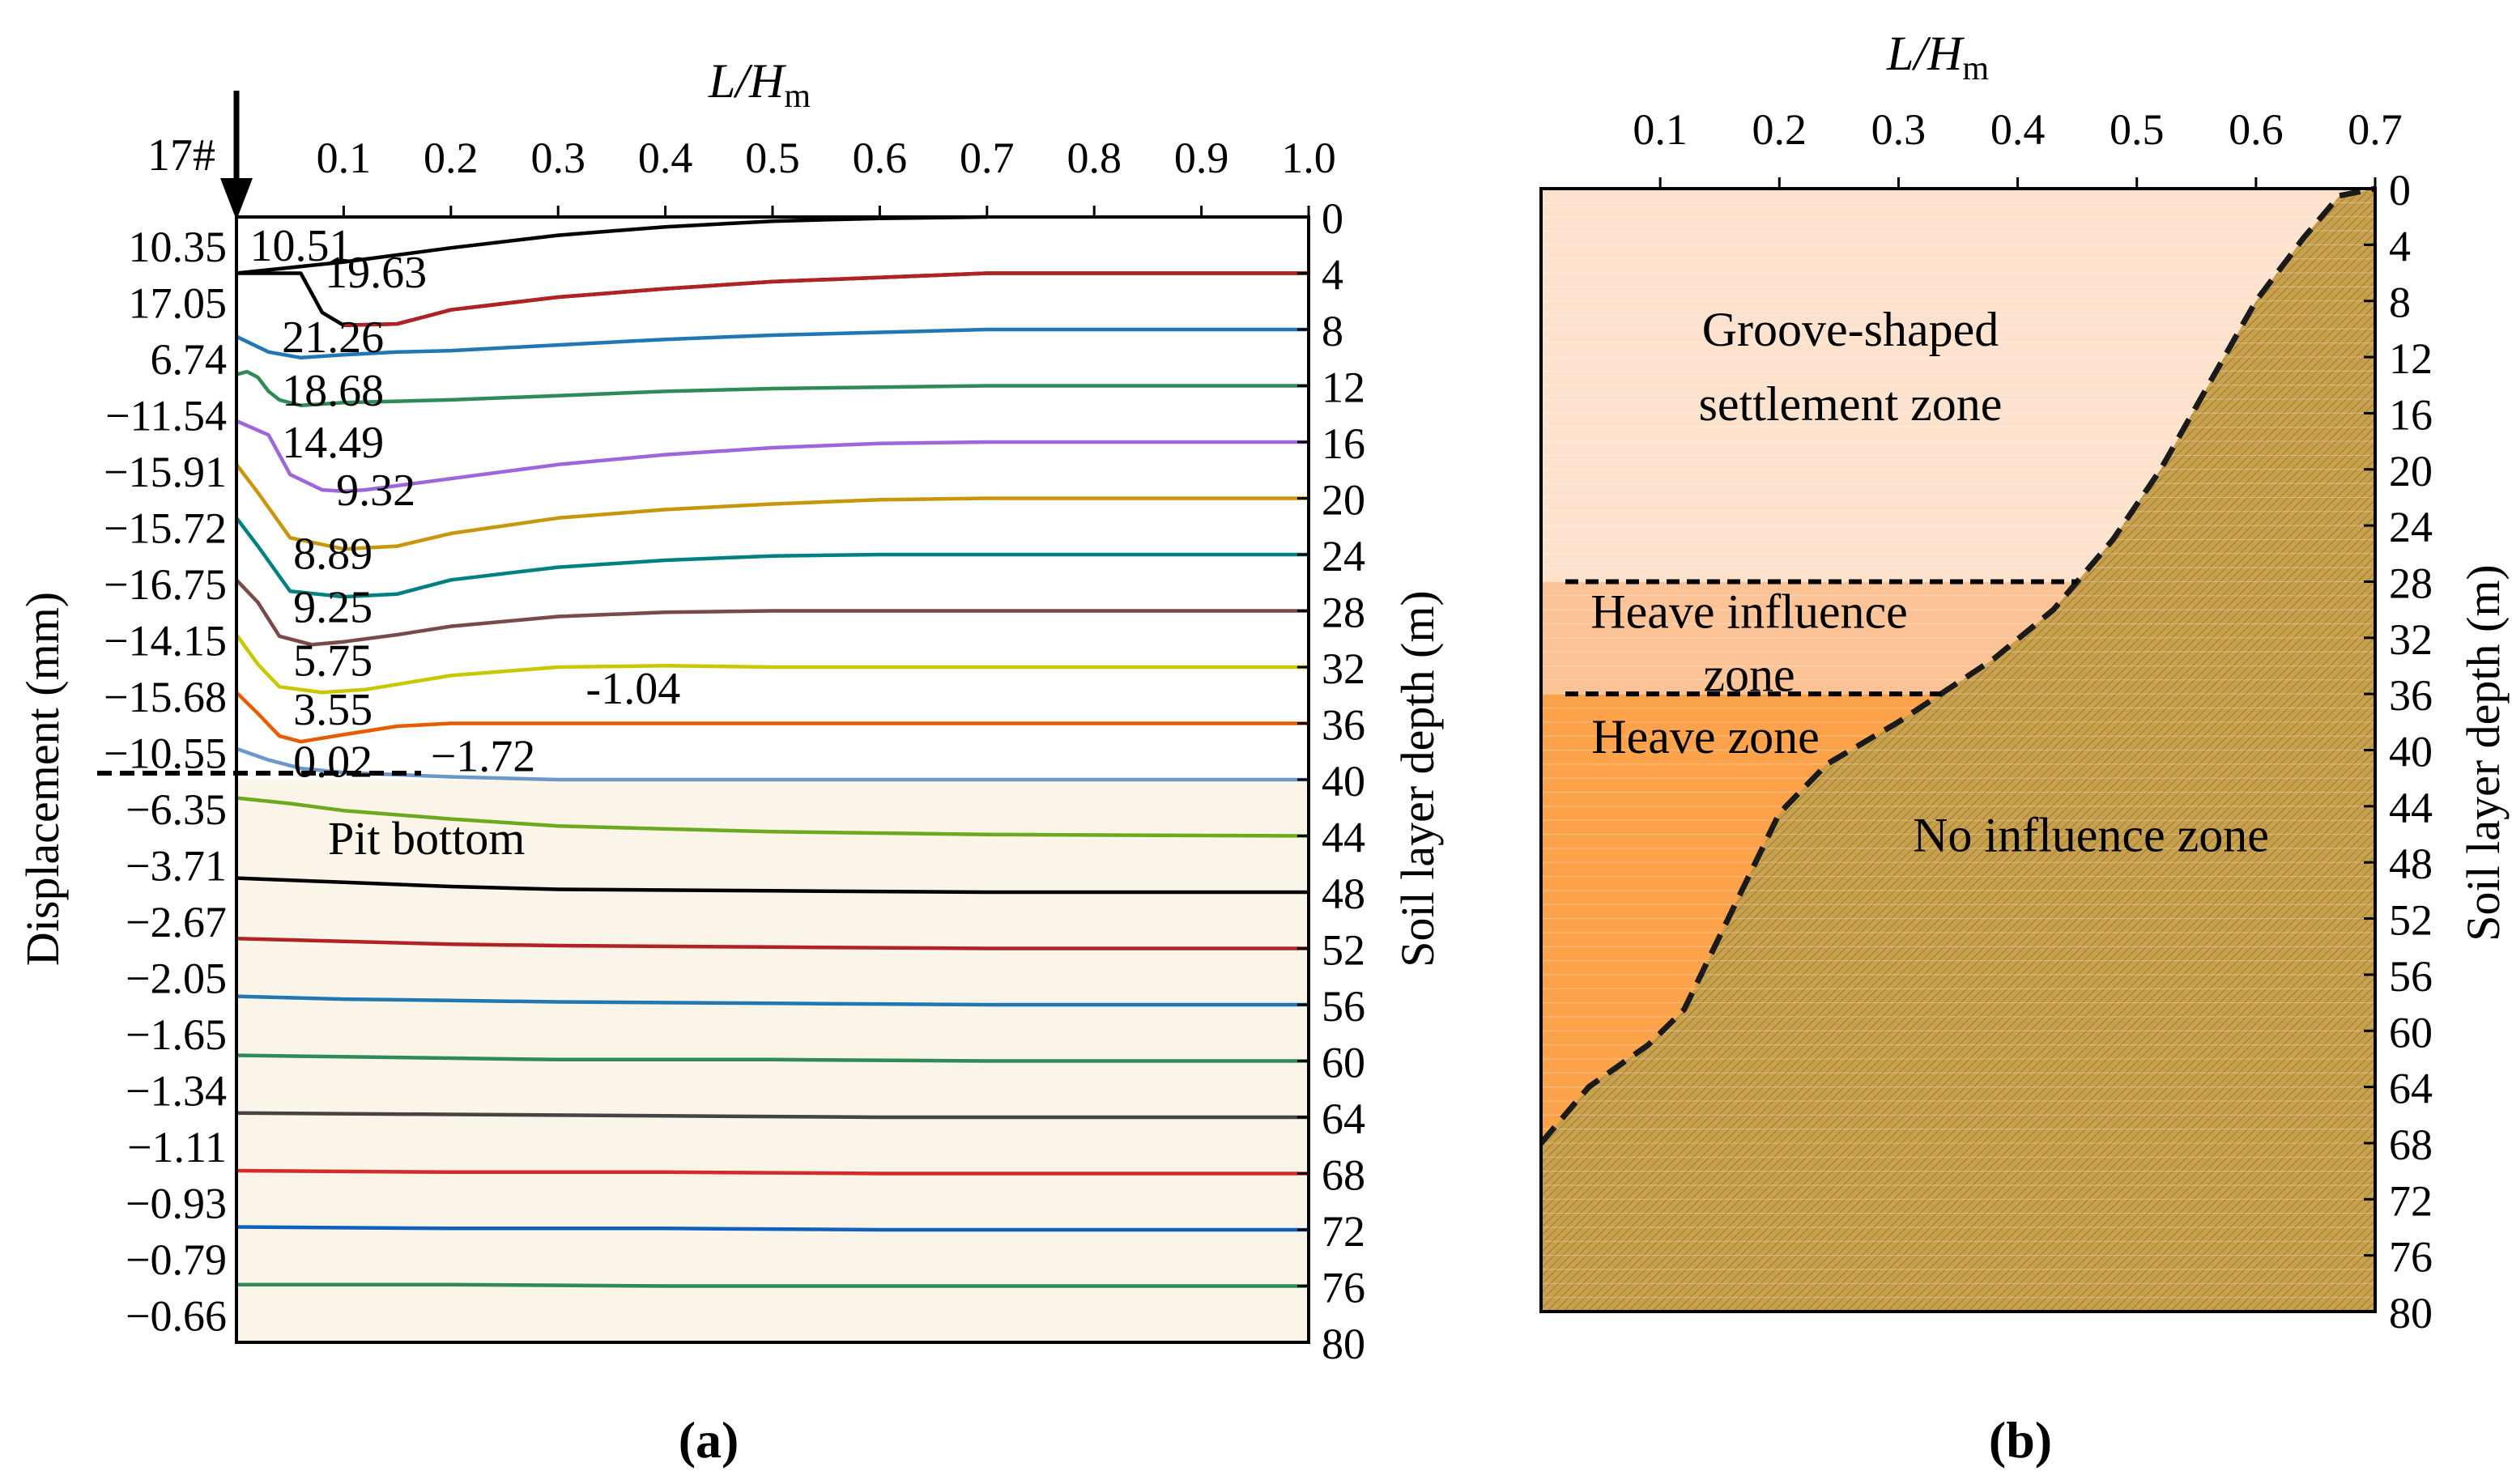 The height and width of the screenshot is (1484, 2512). I want to click on annotation-10: -1.04, so click(633, 689).